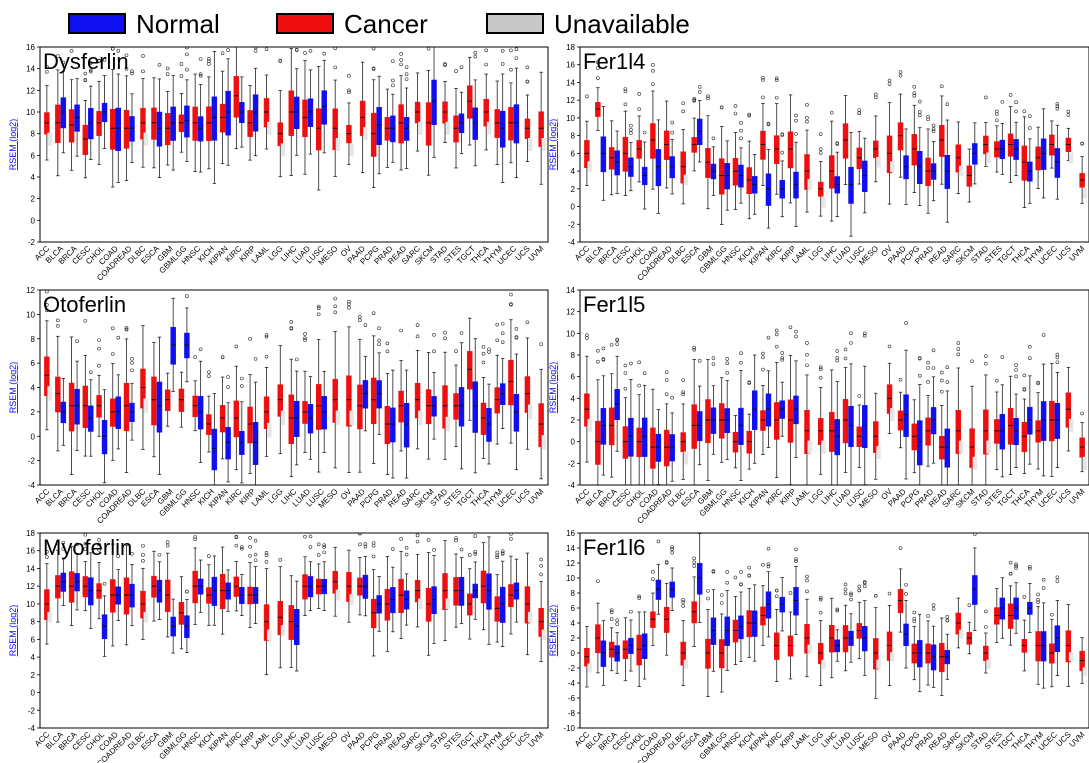  What do you see at coordinates (58, 543) in the screenshot?
I see `outlier-cancer-blca` at bounding box center [58, 543].